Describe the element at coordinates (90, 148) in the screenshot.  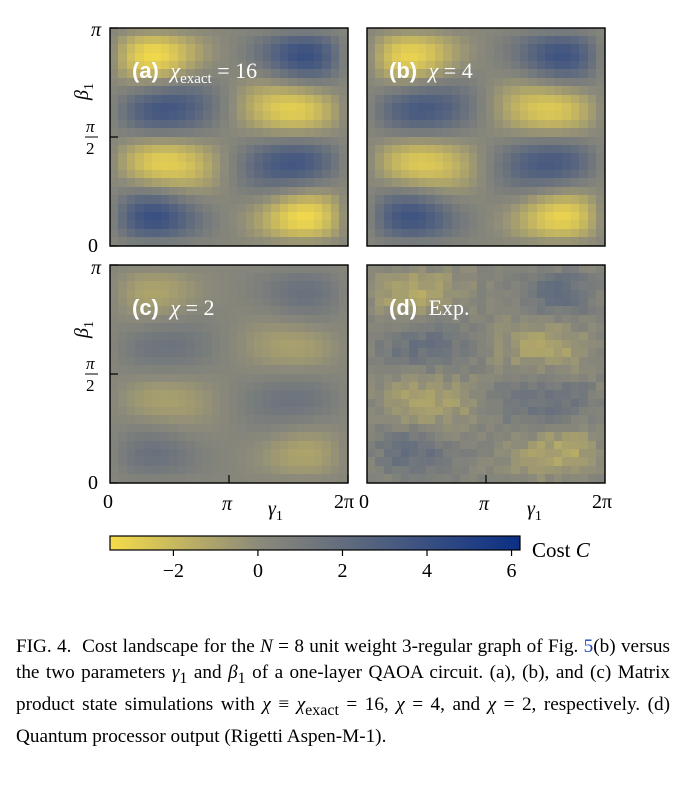
I see `svg-text: 2` at that location.